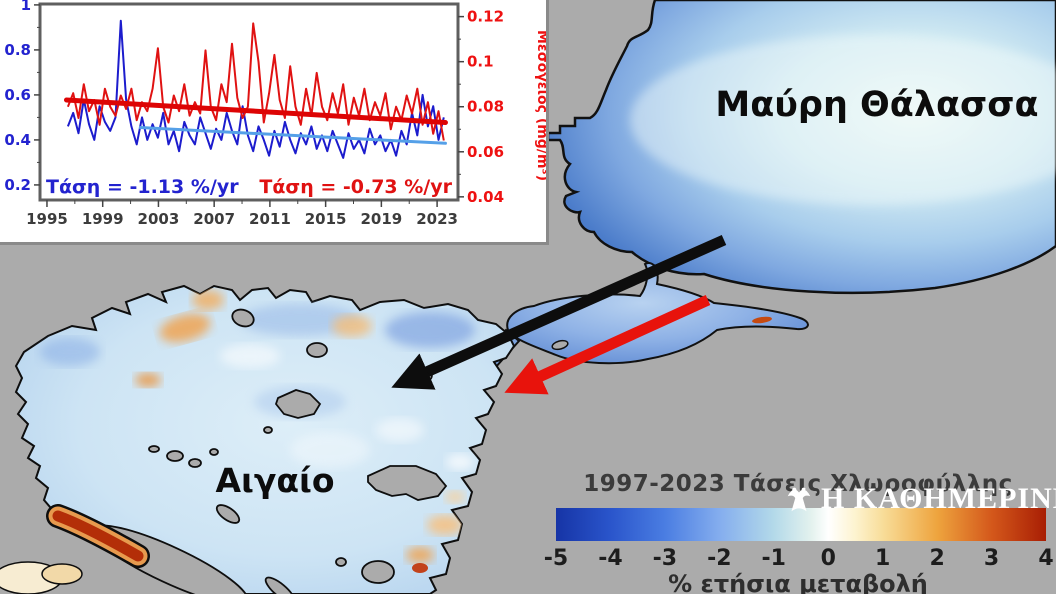 This screenshot has height=594, width=1056. Describe the element at coordinates (17, 50) in the screenshot. I see `left-axis-tick-label: 0.8` at that location.